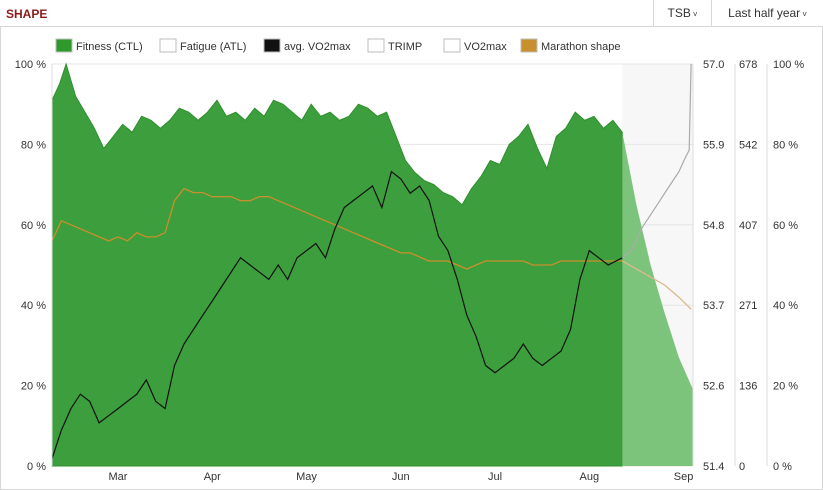 Image resolution: width=823 pixels, height=490 pixels. I want to click on x-tick-label: Sep, so click(684, 477).